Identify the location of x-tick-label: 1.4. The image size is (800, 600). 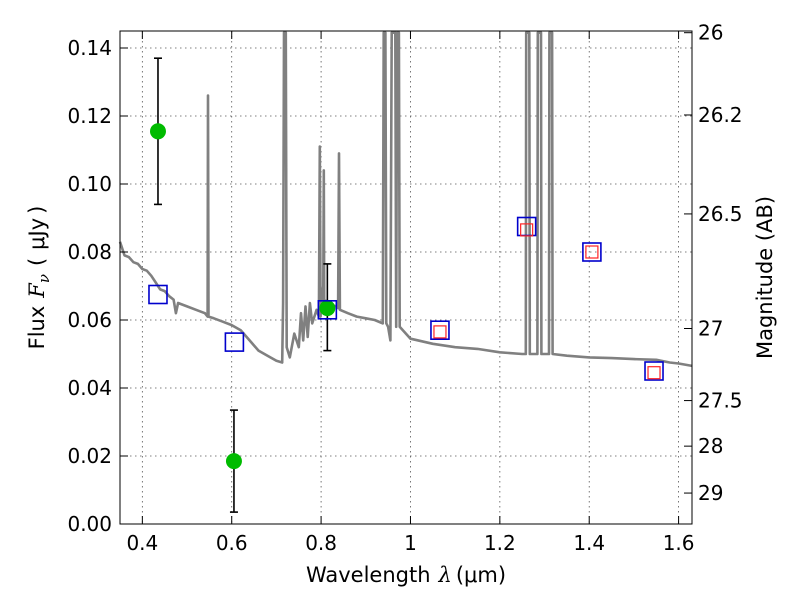
(589, 543).